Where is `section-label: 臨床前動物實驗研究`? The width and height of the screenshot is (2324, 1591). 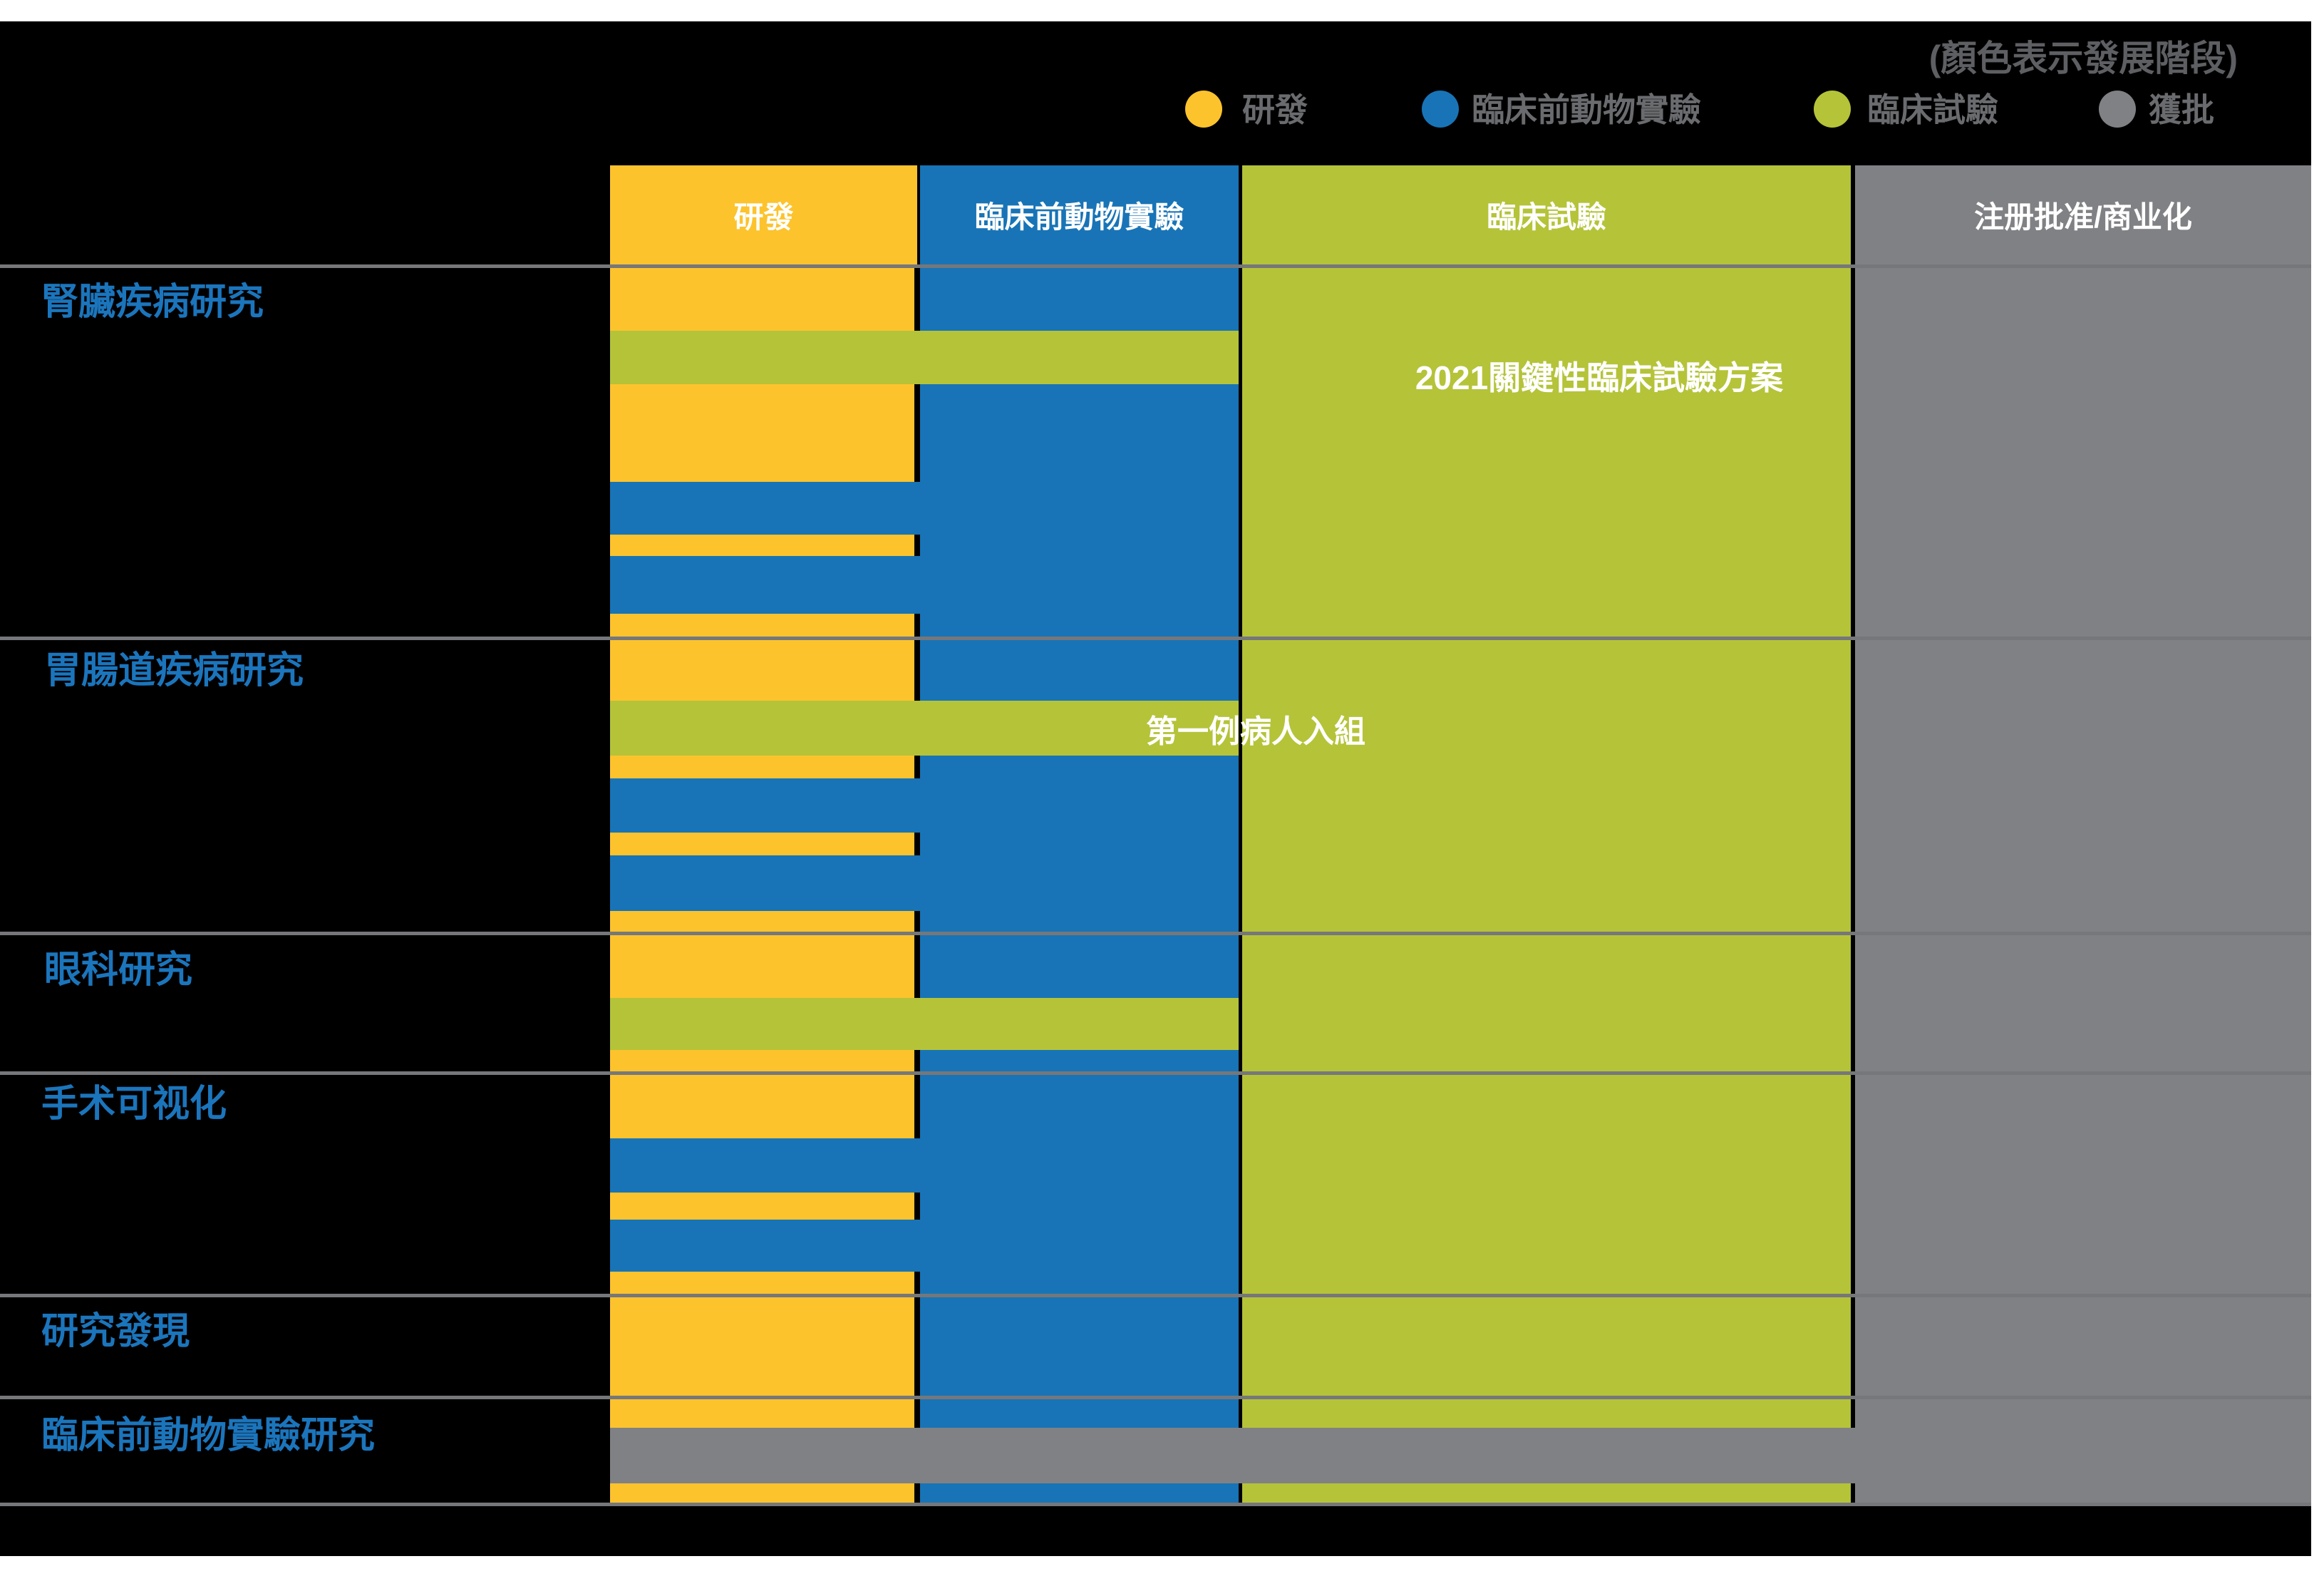 section-label: 臨床前動物實驗研究 is located at coordinates (208, 1435).